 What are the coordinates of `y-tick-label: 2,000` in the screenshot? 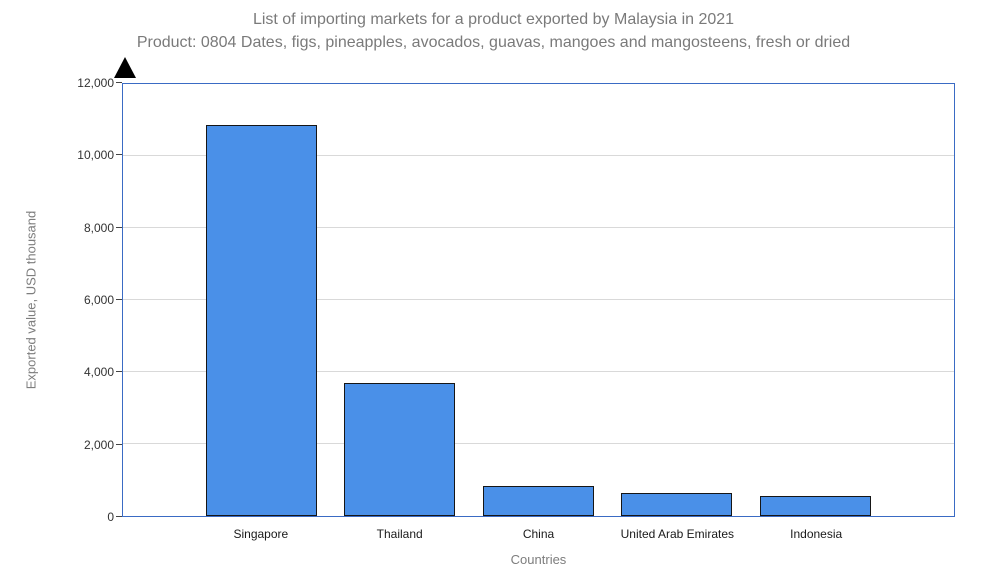 It's located at (98, 444).